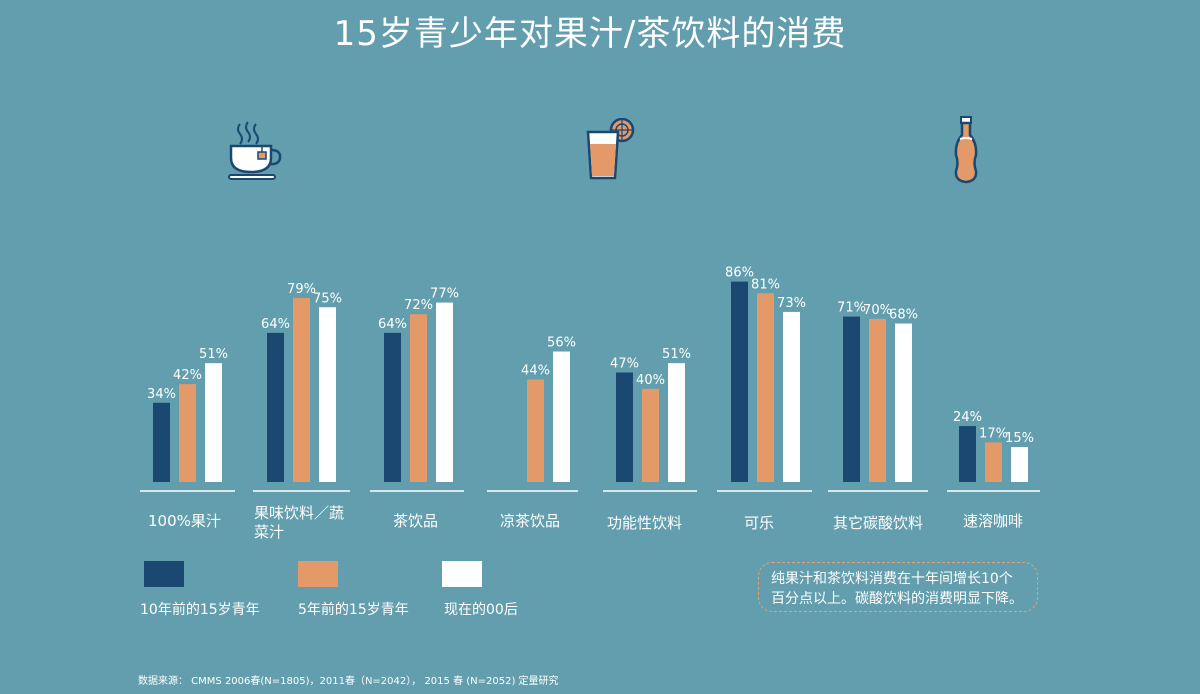 The width and height of the screenshot is (1200, 694). What do you see at coordinates (418, 305) in the screenshot?
I see `data-label: 72%` at bounding box center [418, 305].